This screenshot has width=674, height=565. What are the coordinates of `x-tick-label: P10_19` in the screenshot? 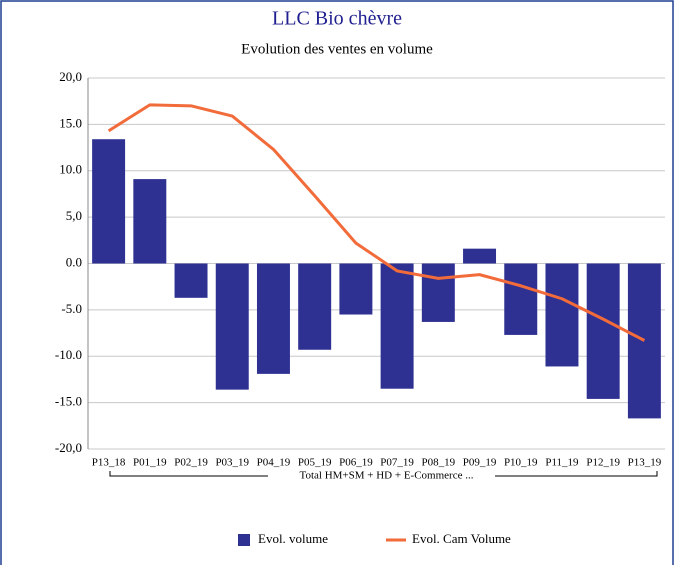 It's located at (521, 463).